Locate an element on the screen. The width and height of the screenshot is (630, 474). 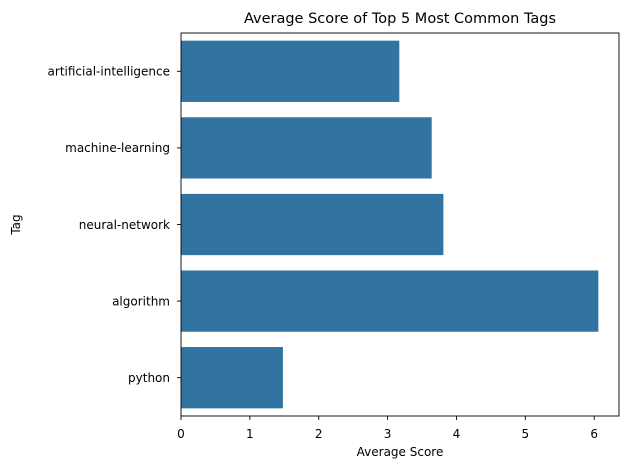
x-tick-label-1: 1 is located at coordinates (250, 434).